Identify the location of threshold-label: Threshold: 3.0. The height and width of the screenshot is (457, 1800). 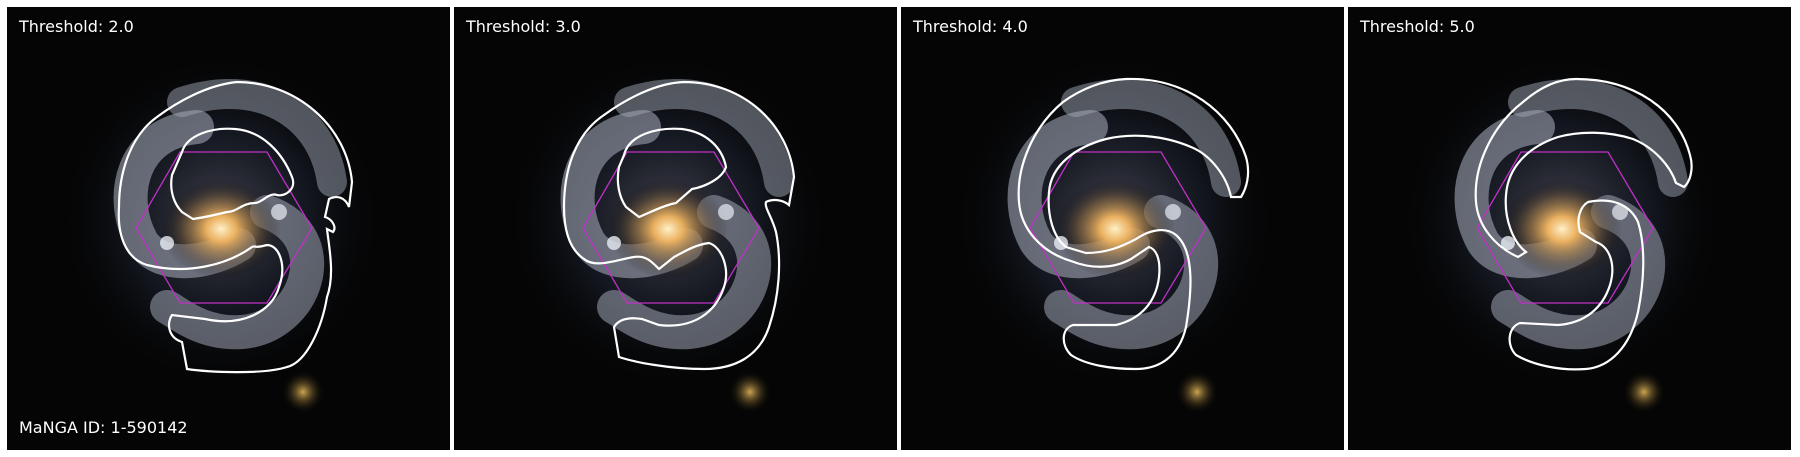
(523, 26).